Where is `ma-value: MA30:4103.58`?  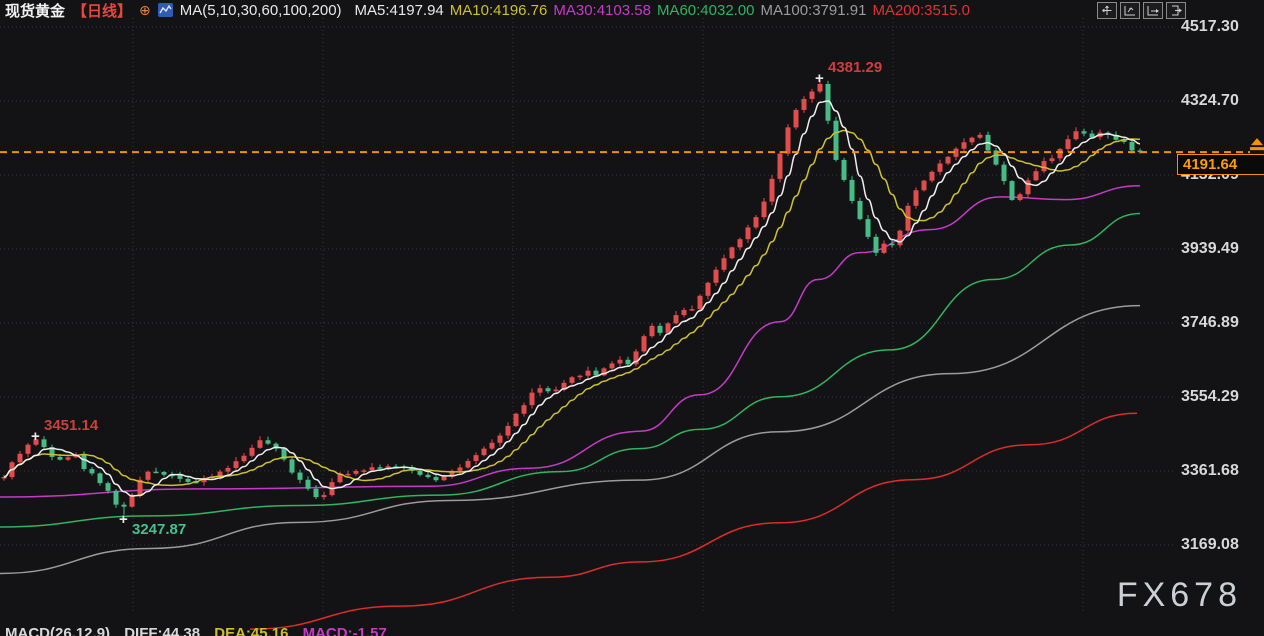 ma-value: MA30:4103.58 is located at coordinates (602, 10).